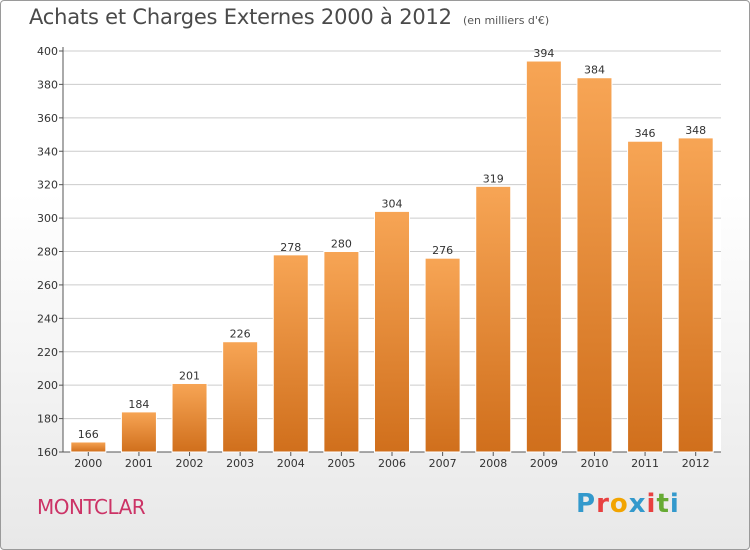  What do you see at coordinates (47, 352) in the screenshot?
I see `y-tick-label: 220` at bounding box center [47, 352].